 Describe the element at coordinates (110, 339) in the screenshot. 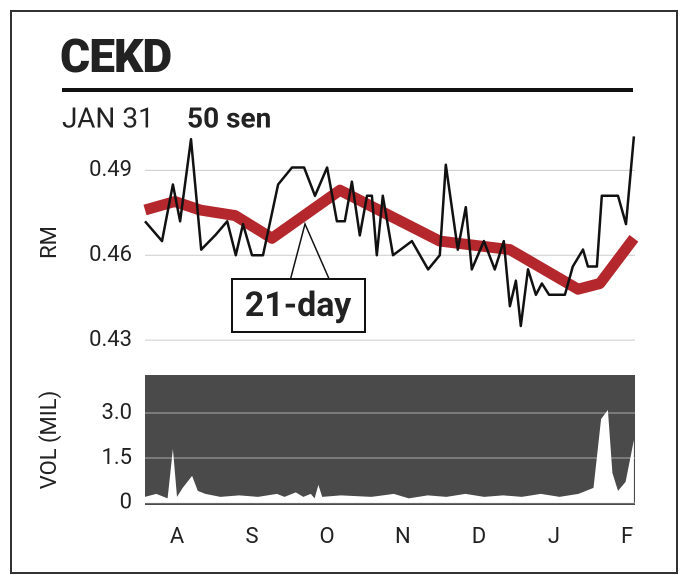

I see `y-tick-label: 0.43` at that location.